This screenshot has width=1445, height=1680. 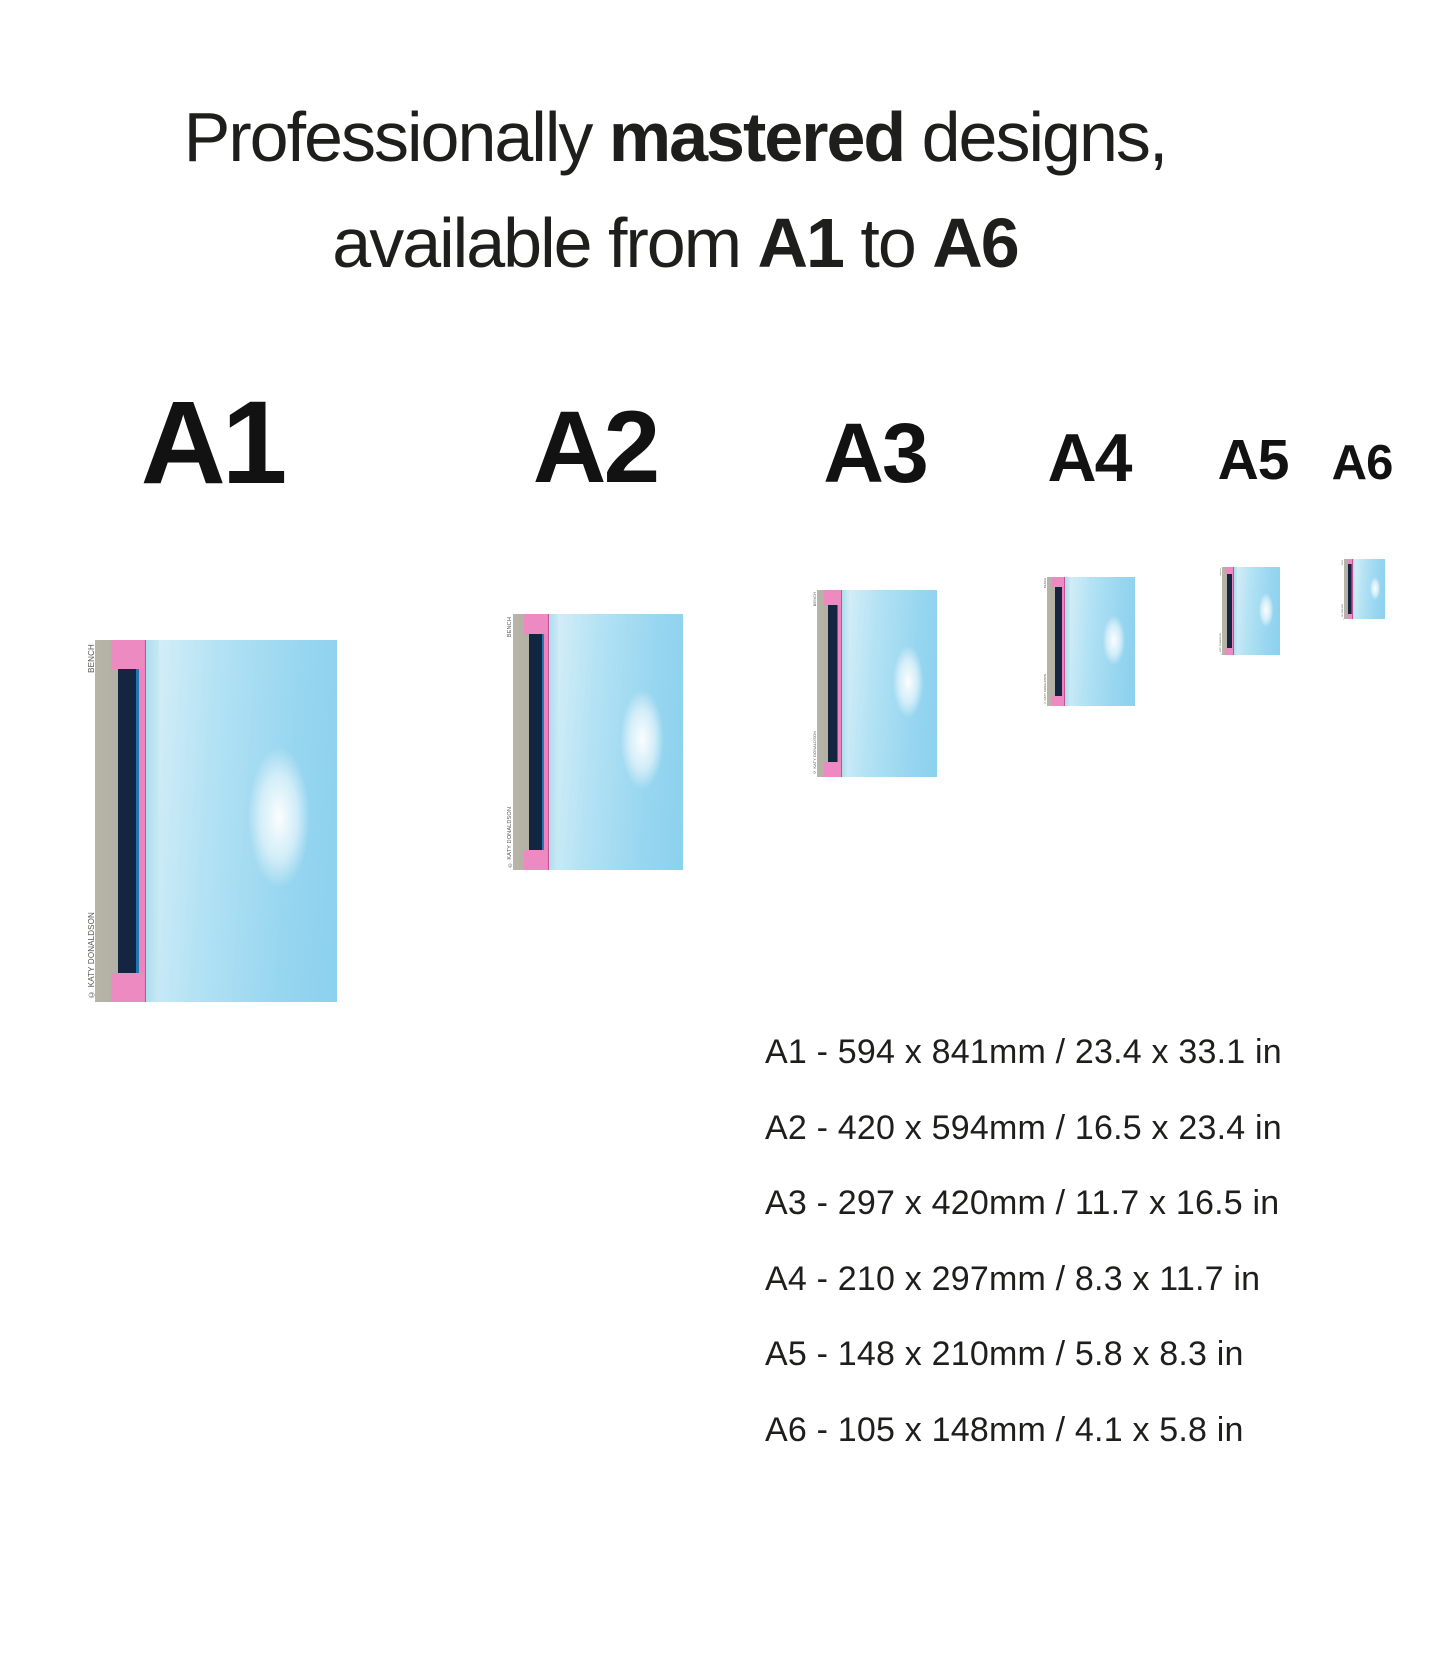 I want to click on title-segment-bold: mastered, so click(x=757, y=137).